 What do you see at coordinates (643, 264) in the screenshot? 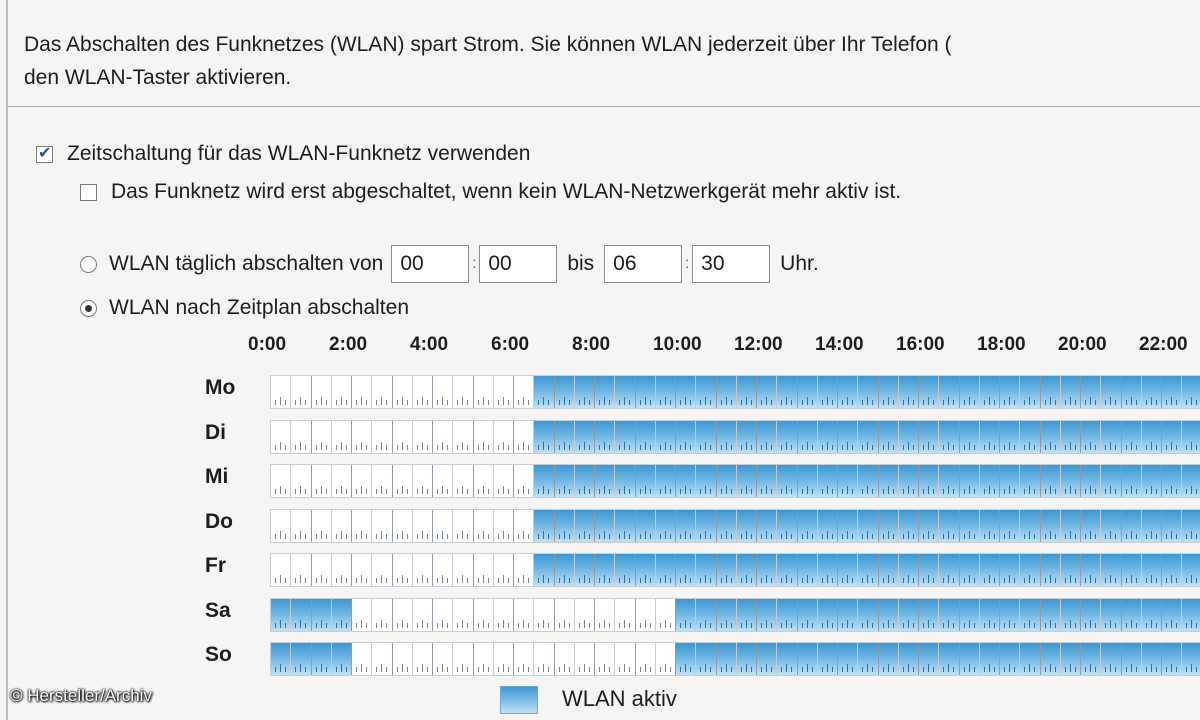
I see `to-hour-input: 06` at bounding box center [643, 264].